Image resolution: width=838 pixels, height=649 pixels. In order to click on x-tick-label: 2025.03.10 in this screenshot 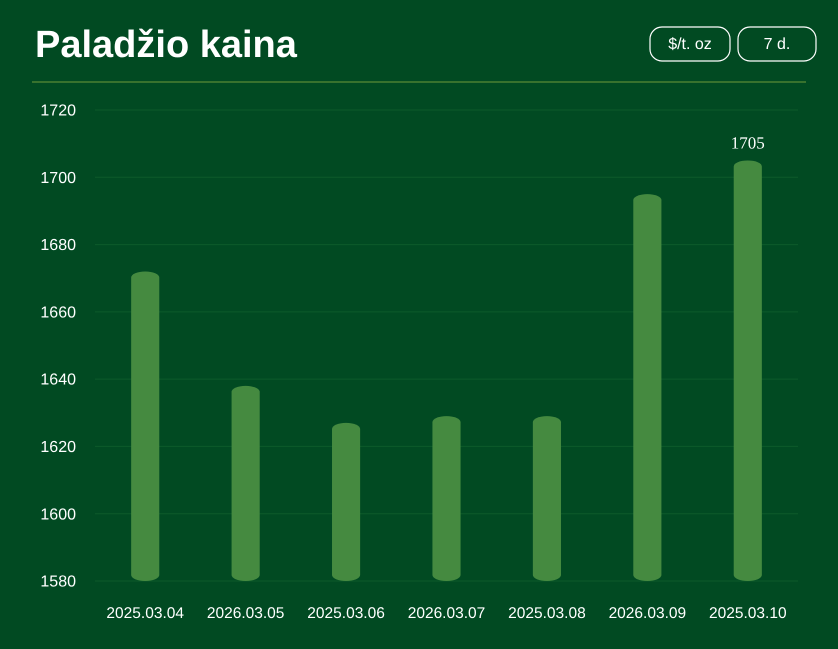, I will do `click(747, 613)`.